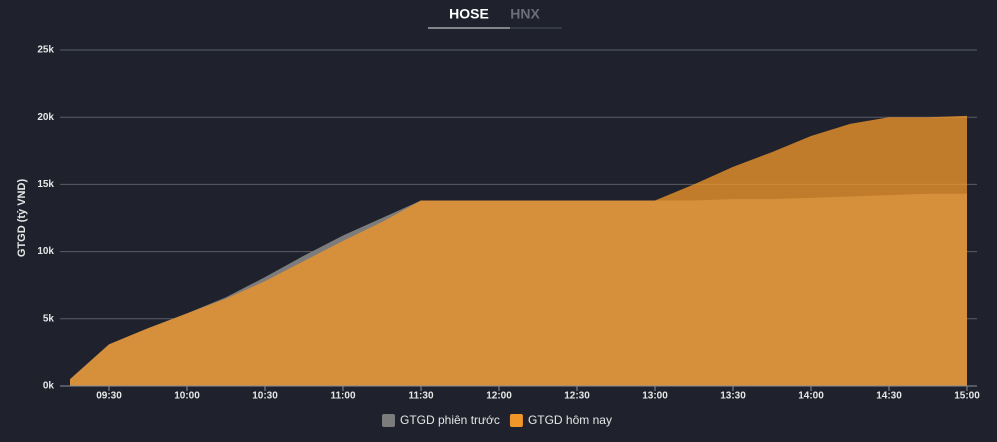 This screenshot has height=442, width=997. I want to click on x-tick-label: 12:00, so click(499, 396).